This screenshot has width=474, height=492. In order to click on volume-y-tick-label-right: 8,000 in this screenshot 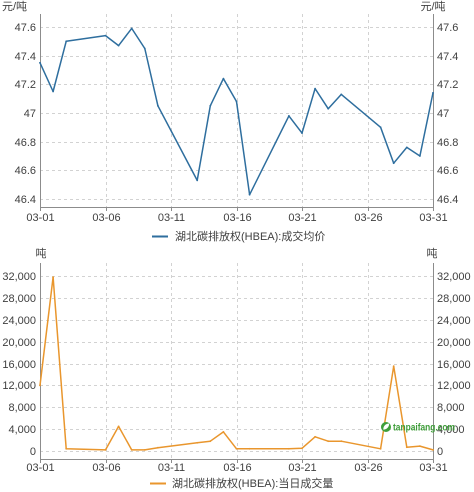, I will do `click(451, 408)`.